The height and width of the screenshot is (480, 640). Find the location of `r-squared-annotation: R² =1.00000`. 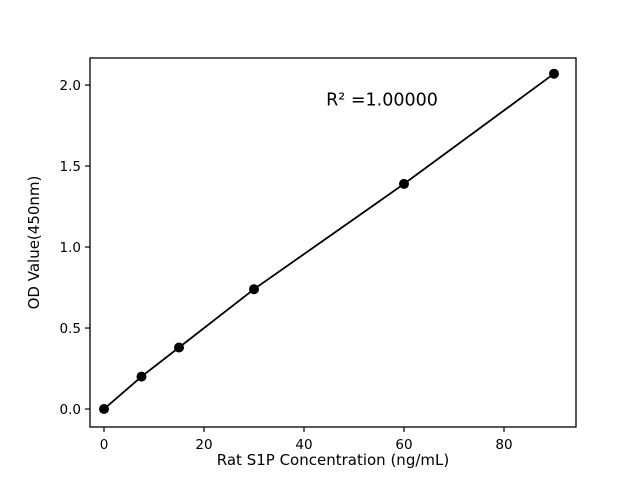

r-squared-annotation: R² =1.00000 is located at coordinates (382, 101).